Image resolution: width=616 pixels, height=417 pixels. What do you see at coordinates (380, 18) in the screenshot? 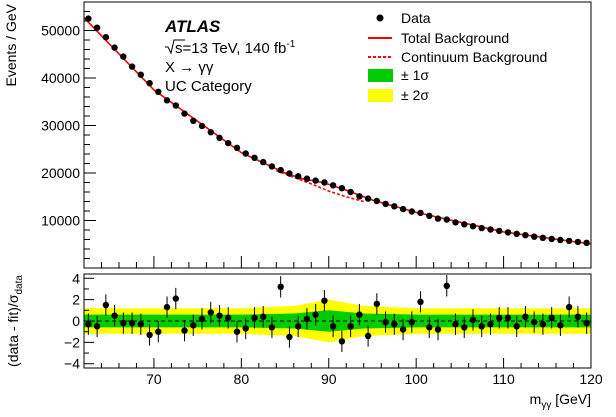
I see `legend-data-marker` at bounding box center [380, 18].